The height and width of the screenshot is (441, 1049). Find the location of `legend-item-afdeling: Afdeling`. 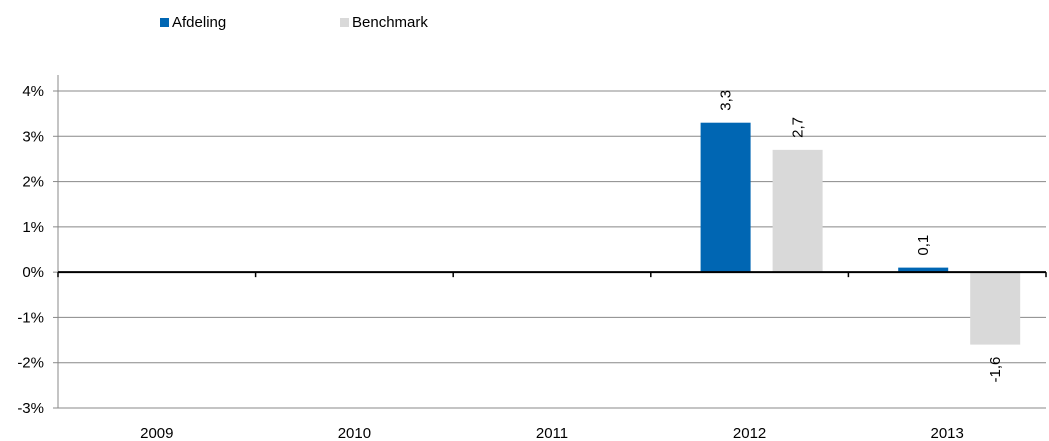

legend-item-afdeling: Afdeling is located at coordinates (193, 22).